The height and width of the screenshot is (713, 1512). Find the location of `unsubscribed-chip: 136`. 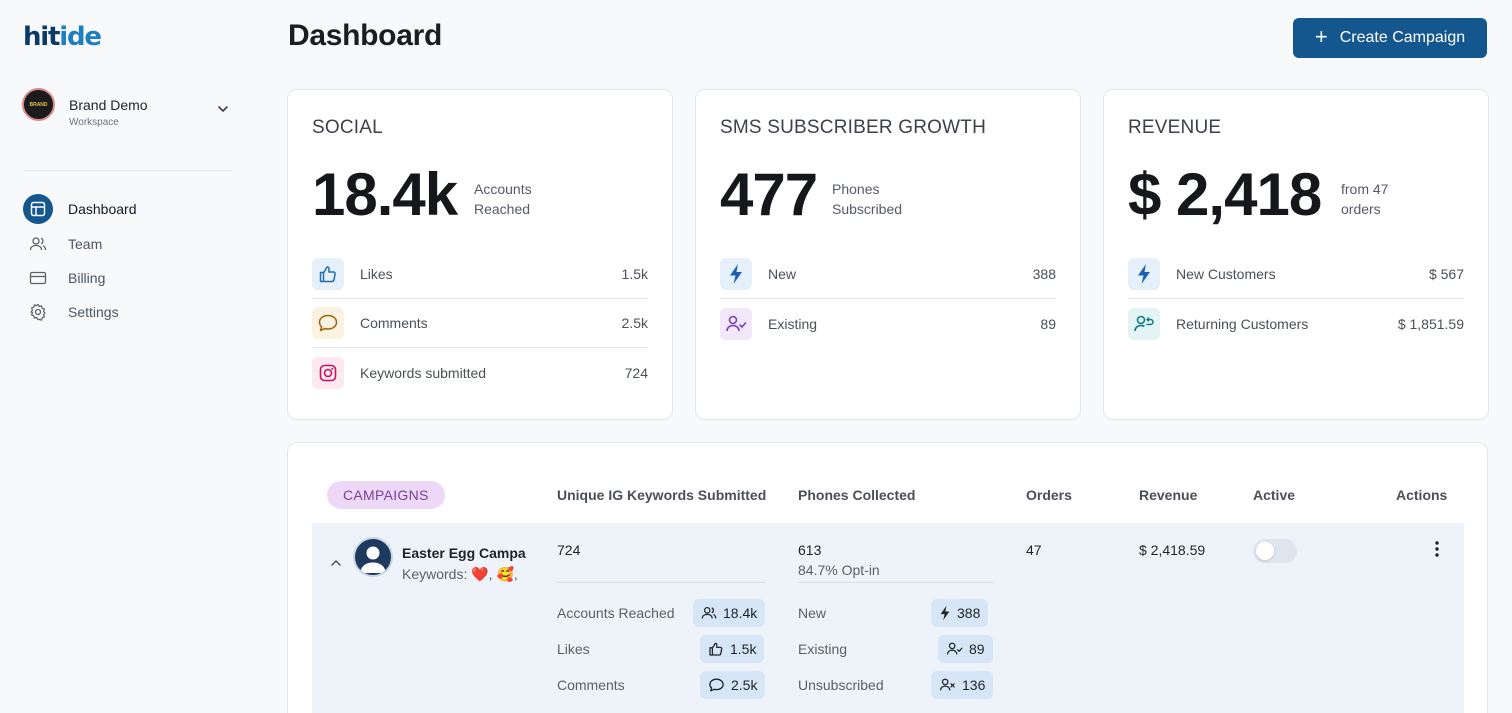

unsubscribed-chip: 136 is located at coordinates (962, 685).